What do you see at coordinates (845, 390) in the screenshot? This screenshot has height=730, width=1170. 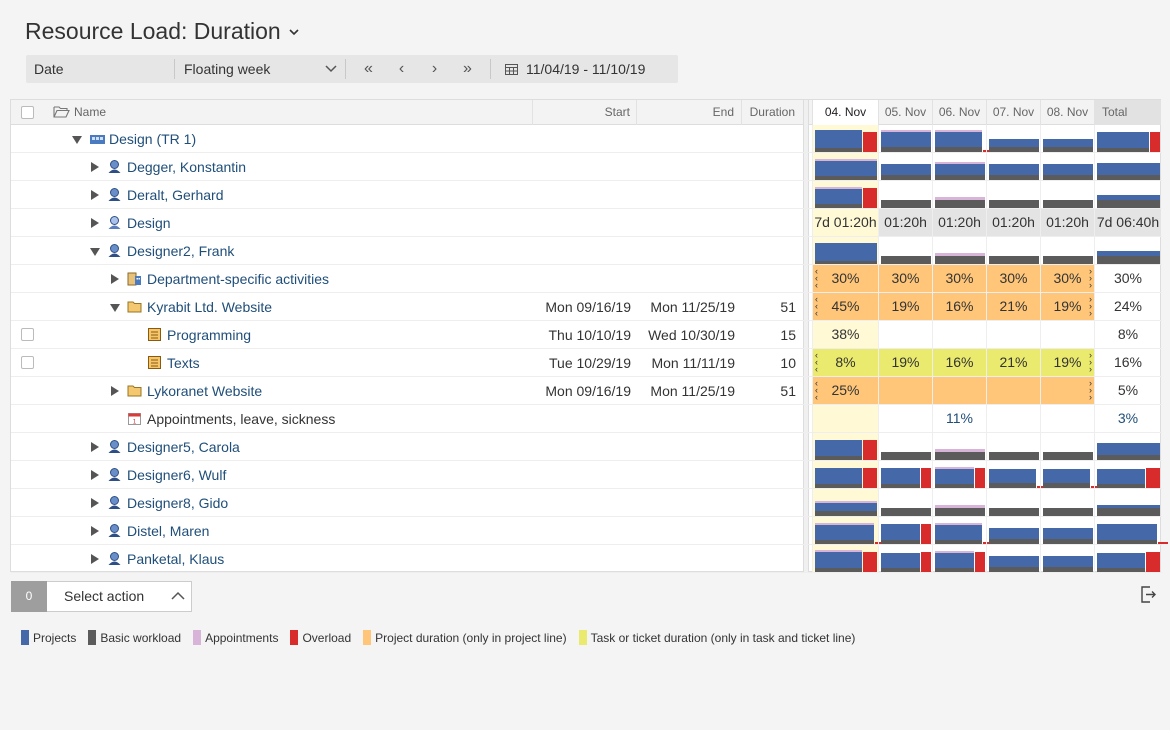 I see `day-cell: 25% ‹ ‹ ‹` at bounding box center [845, 390].